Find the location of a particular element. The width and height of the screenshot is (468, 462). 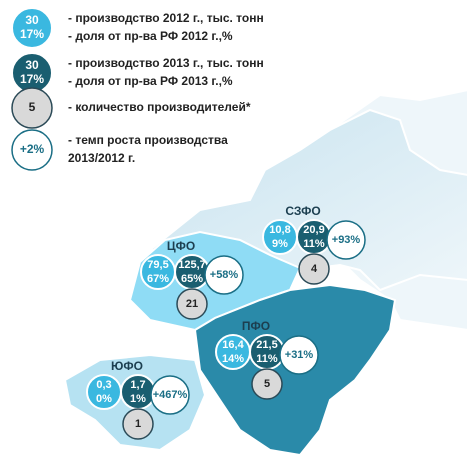

bubble-text: +467% is located at coordinates (170, 395).